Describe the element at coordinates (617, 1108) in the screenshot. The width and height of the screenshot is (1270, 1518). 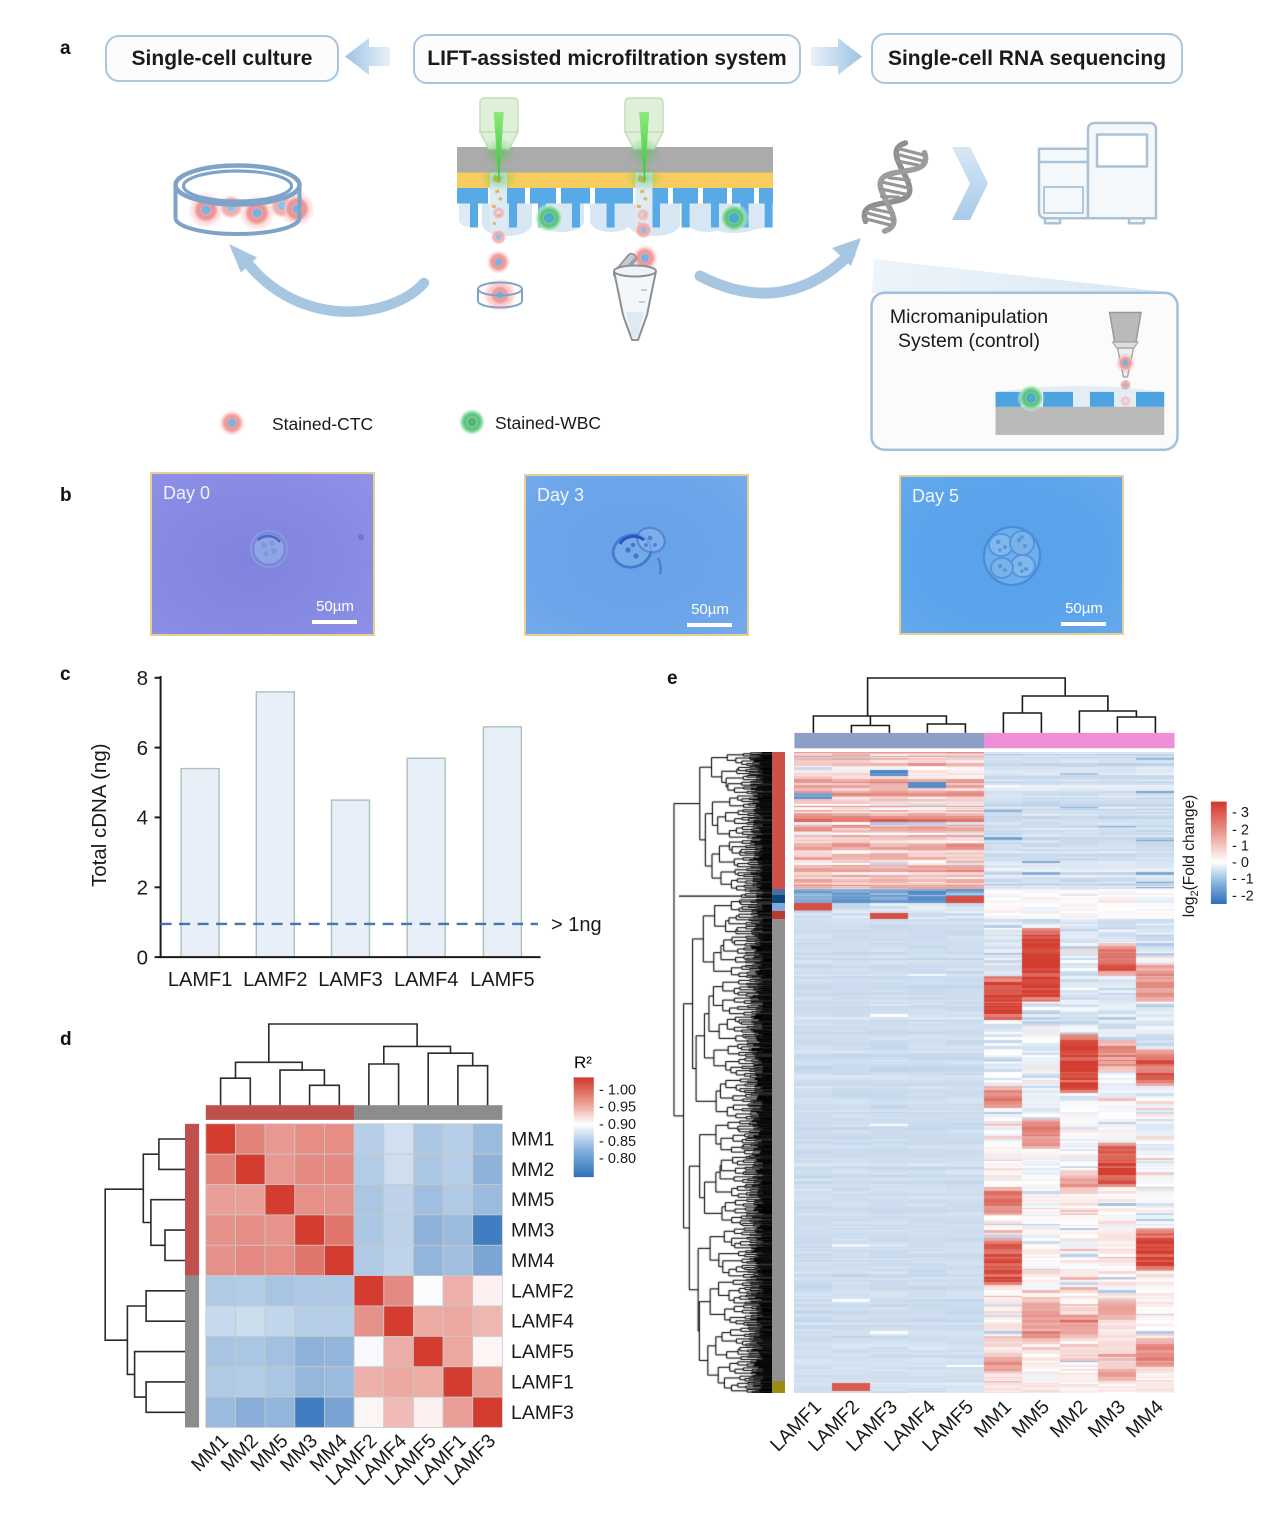
I see `svg-text: - 0.95` at that location.